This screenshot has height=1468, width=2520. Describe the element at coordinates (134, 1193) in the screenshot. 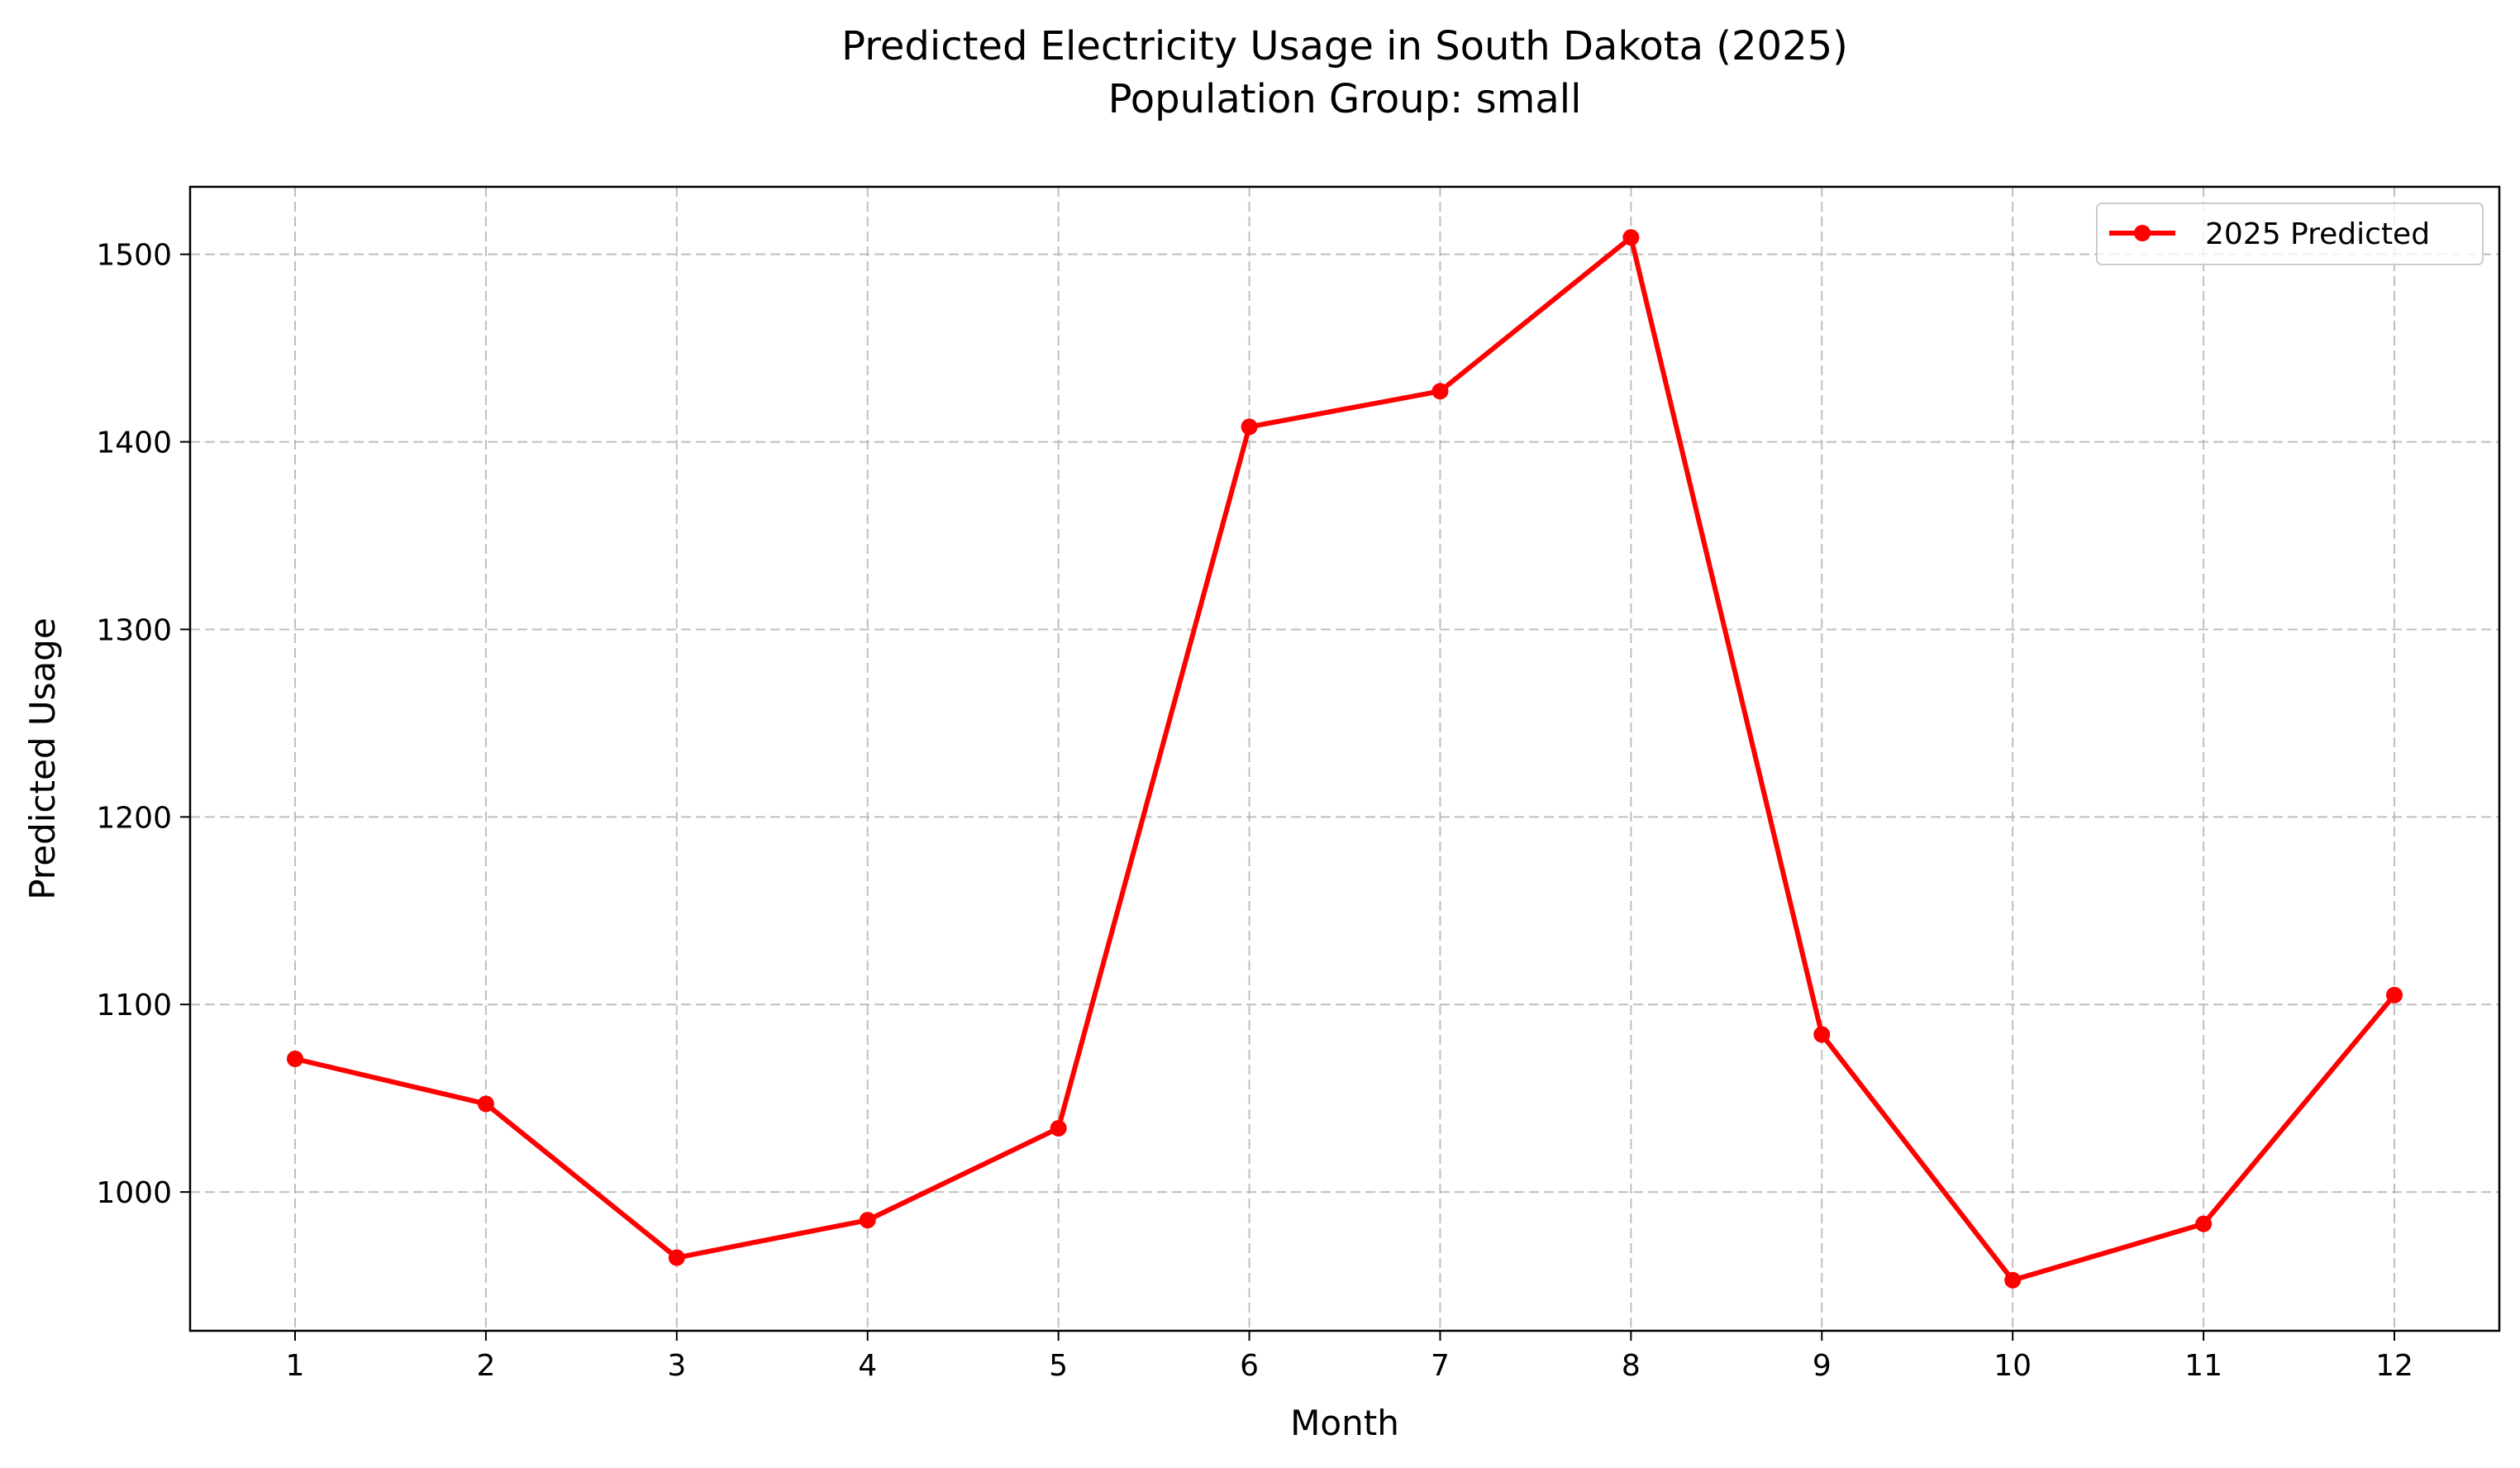

I see `y-tick-label: 1000` at that location.